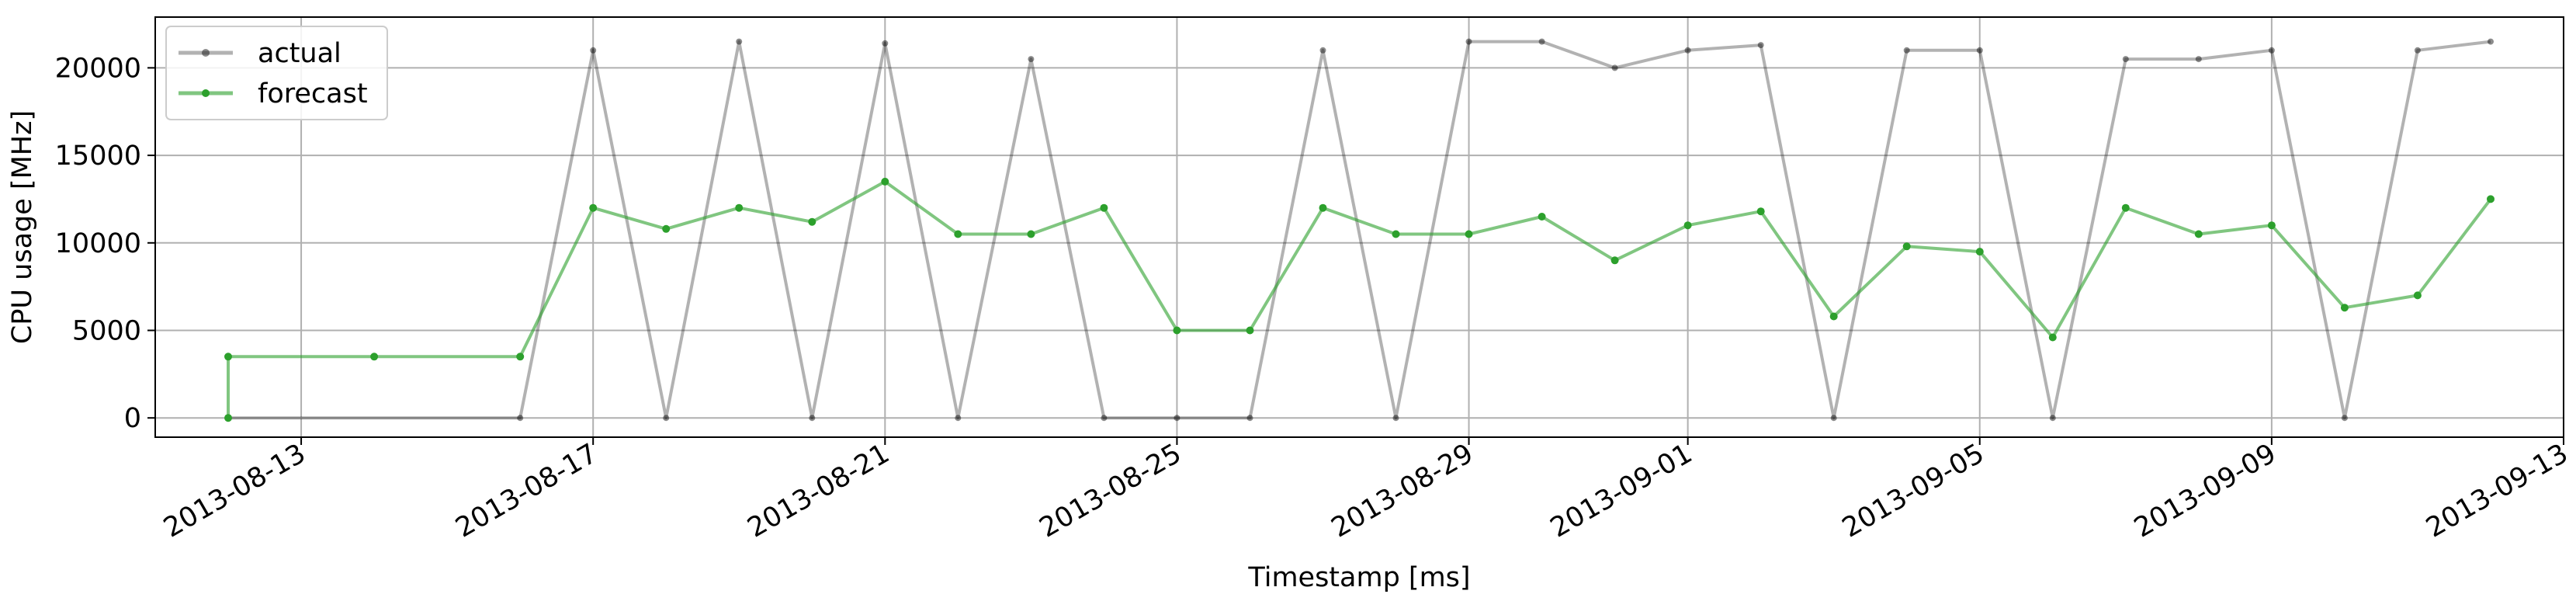 The height and width of the screenshot is (608, 2576). I want to click on legend-box, so click(276, 73).